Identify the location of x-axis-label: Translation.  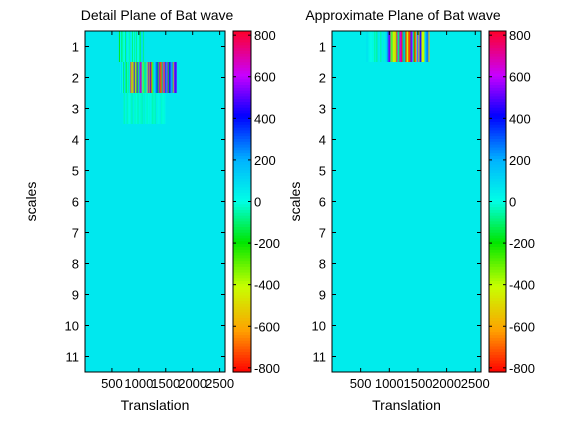
(155, 405).